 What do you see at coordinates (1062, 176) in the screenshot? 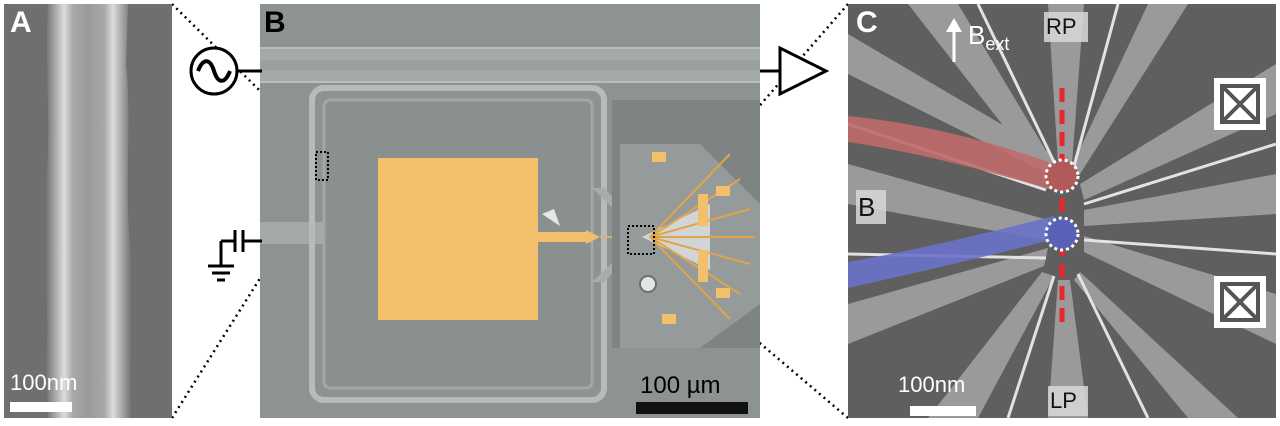
I see `quantum-dot-red` at bounding box center [1062, 176].